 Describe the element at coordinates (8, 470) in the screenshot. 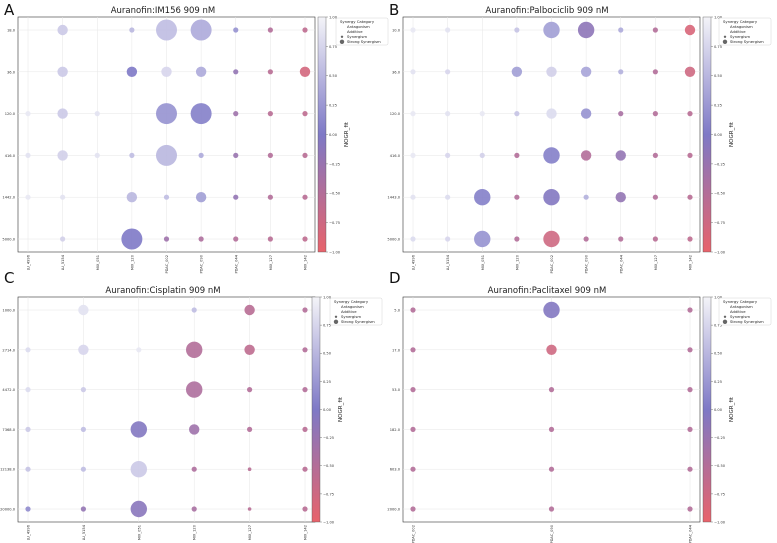

I see `y-tick-label: 12138.0` at that location.